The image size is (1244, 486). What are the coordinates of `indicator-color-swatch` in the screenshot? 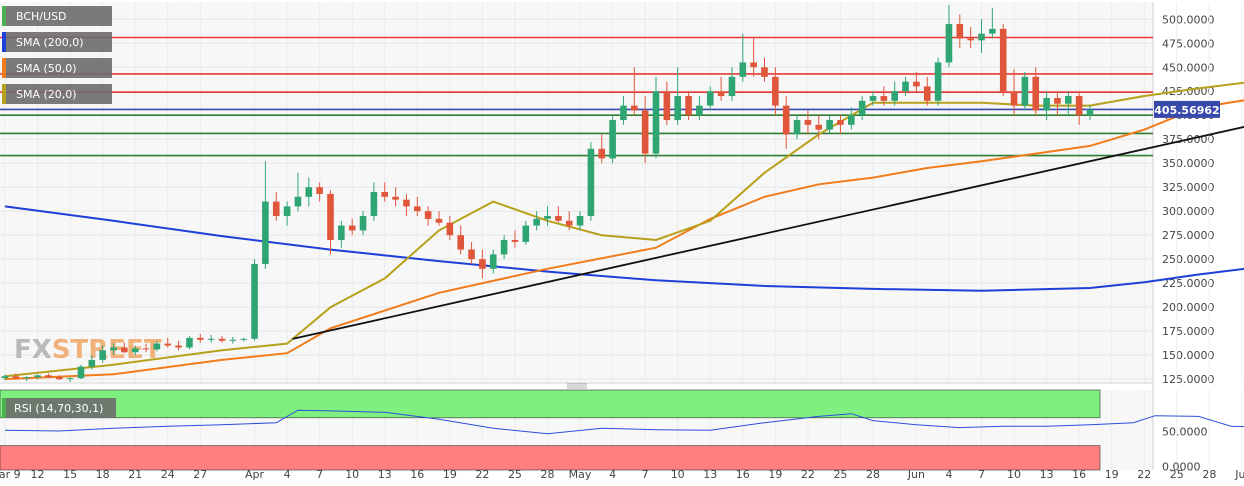 It's located at (4, 16).